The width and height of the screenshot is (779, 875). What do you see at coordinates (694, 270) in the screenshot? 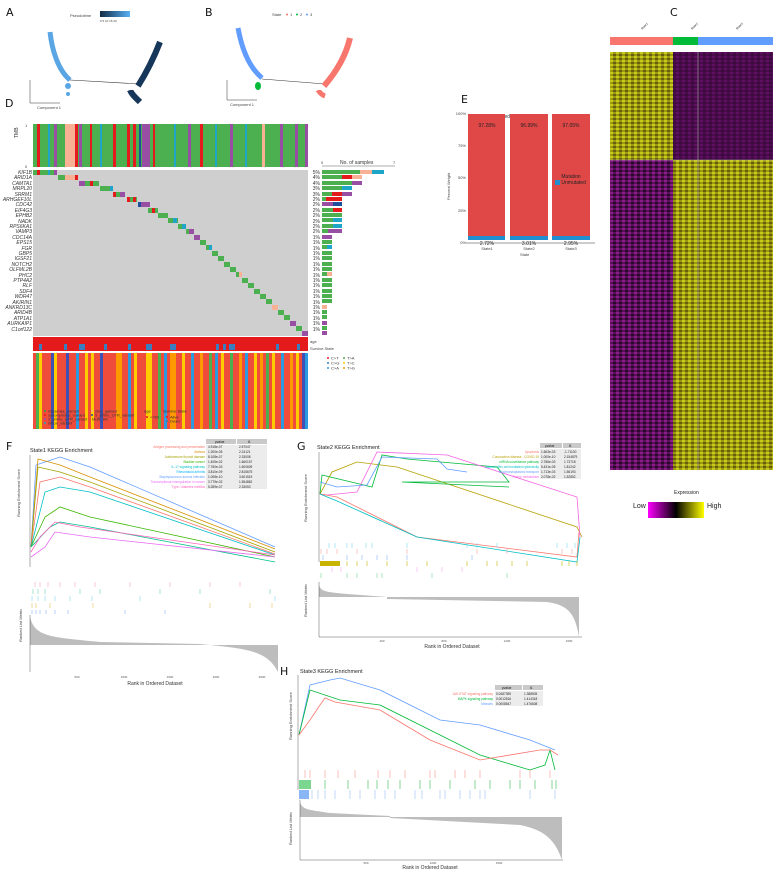
I see `panel-c: C State1 State2 State3 .` at bounding box center [694, 270].